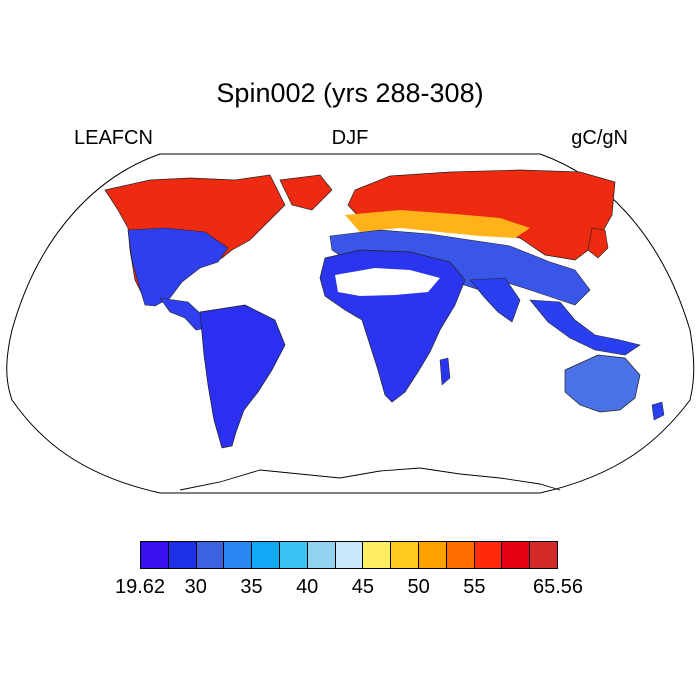 Image resolution: width=700 pixels, height=700 pixels. What do you see at coordinates (585, 327) in the screenshot?
I see `southeast-asia` at bounding box center [585, 327].